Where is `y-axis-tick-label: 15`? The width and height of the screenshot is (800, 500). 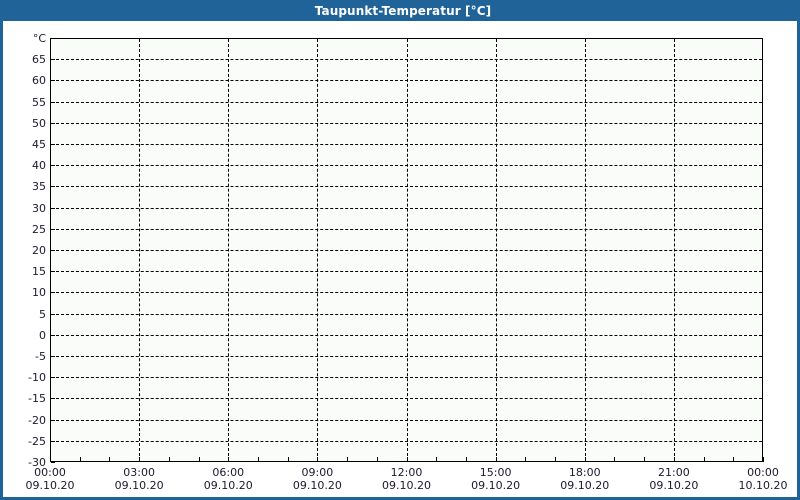
y-axis-tick-label: 15 is located at coordinates (39, 272).